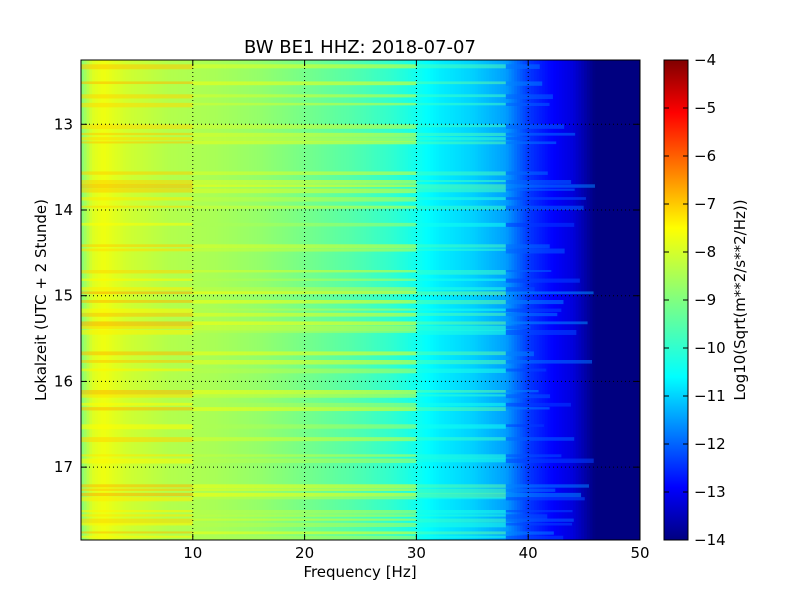 Image resolution: width=800 pixels, height=600 pixels. Describe the element at coordinates (710, 444) in the screenshot. I see `colorbar-tick-label: −12` at that location.